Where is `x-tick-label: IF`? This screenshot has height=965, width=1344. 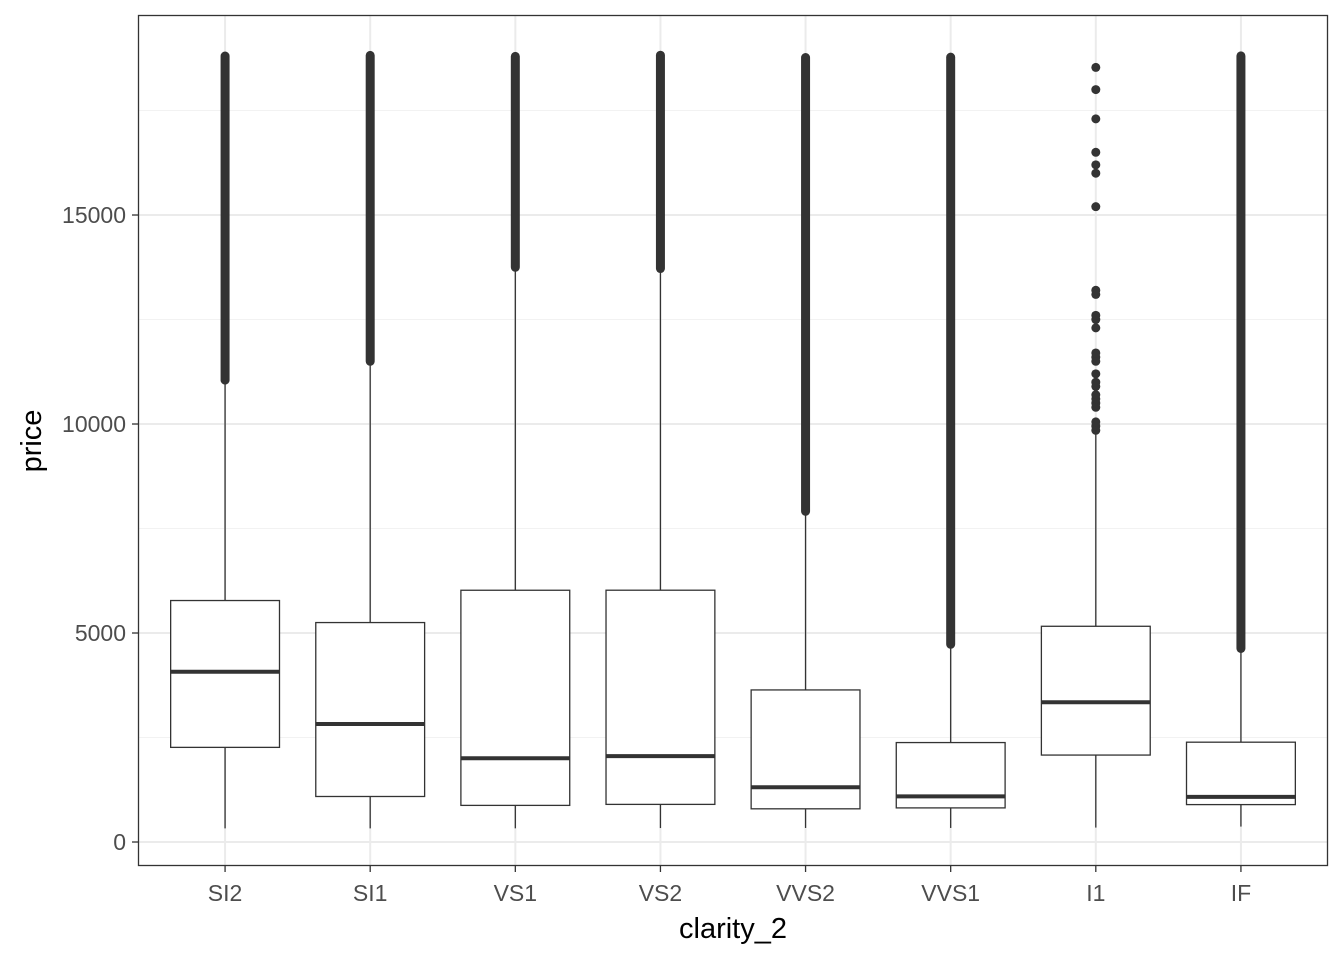 x-tick-label: IF is located at coordinates (1241, 893).